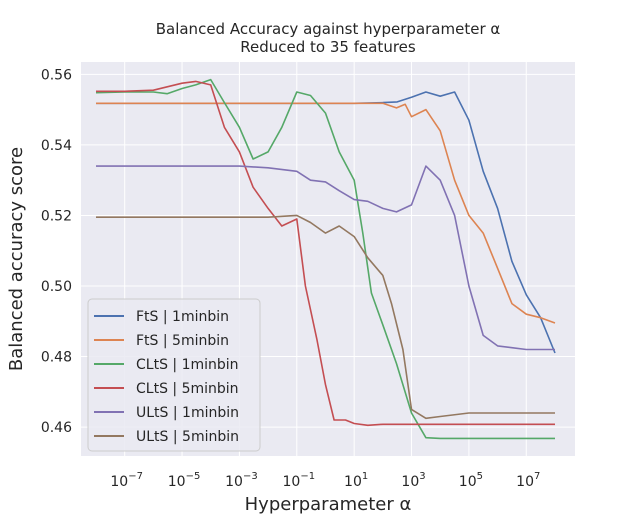 Image resolution: width=640 pixels, height=515 pixels. Describe the element at coordinates (56, 146) in the screenshot. I see `y-tick-label: 0.54` at that location.